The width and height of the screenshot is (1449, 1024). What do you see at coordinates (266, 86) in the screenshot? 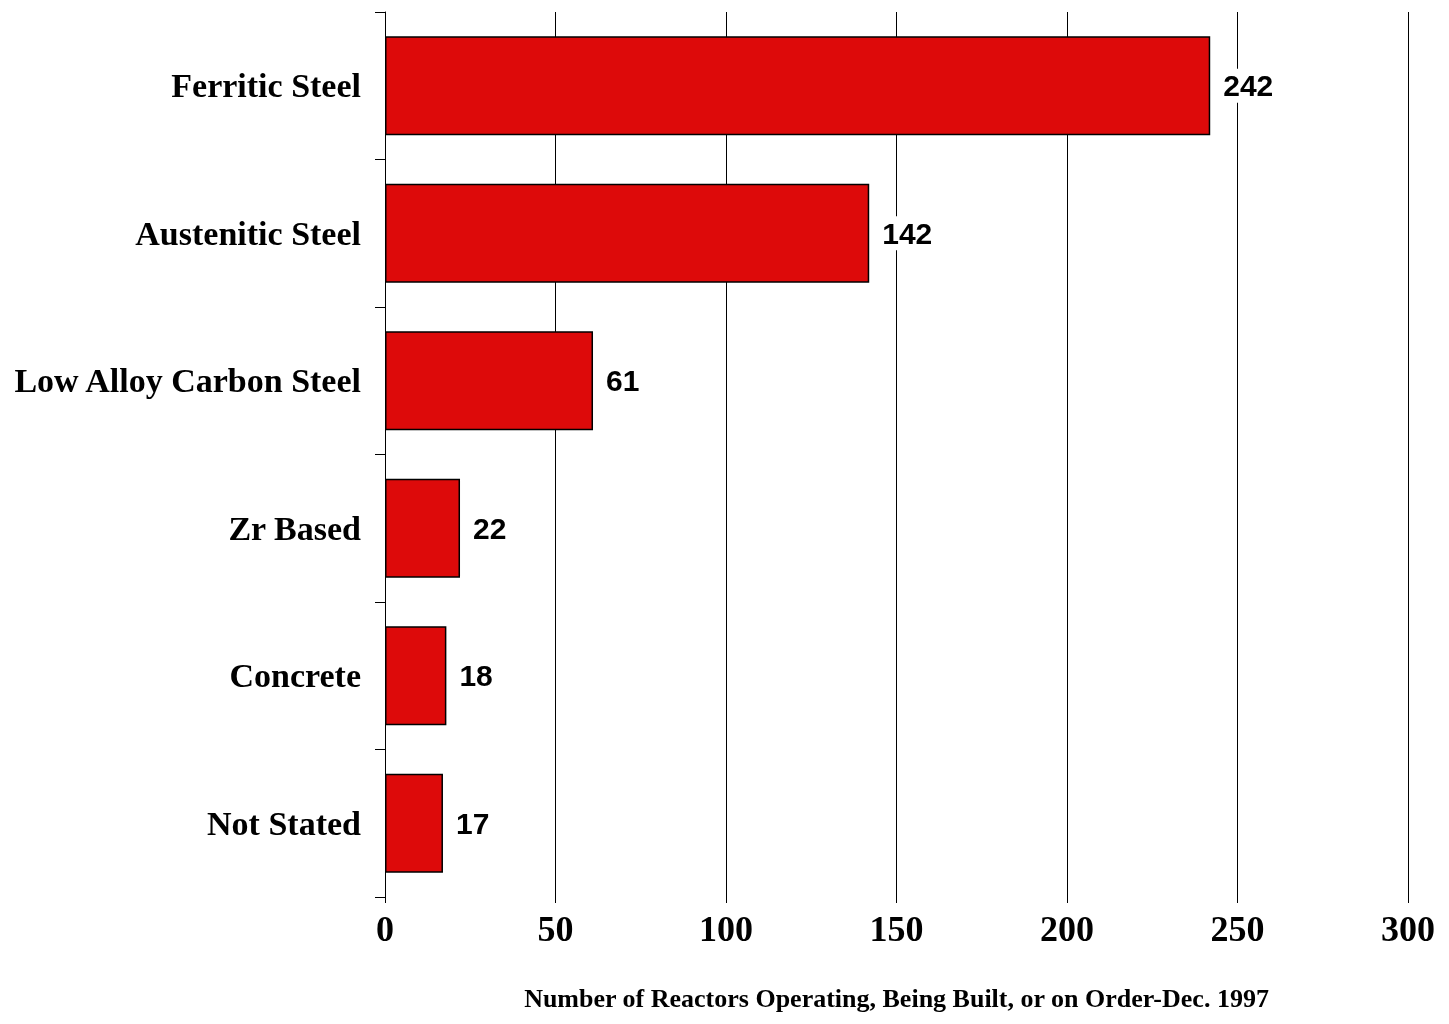
I see `y-tick-label: Ferritic Steel` at bounding box center [266, 86].